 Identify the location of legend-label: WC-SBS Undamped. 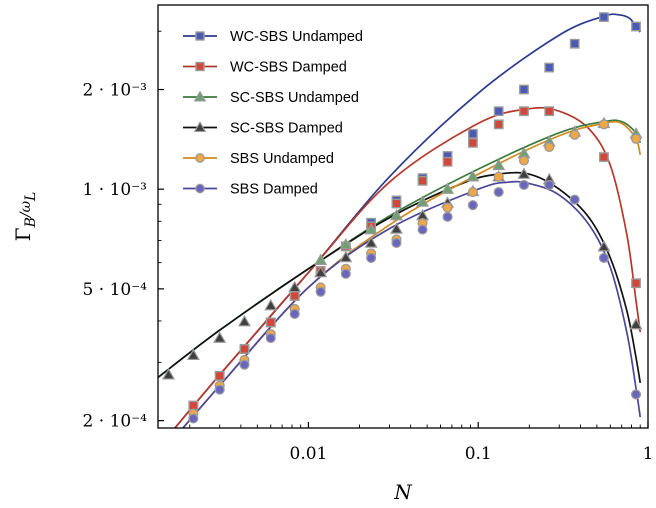
(296, 37).